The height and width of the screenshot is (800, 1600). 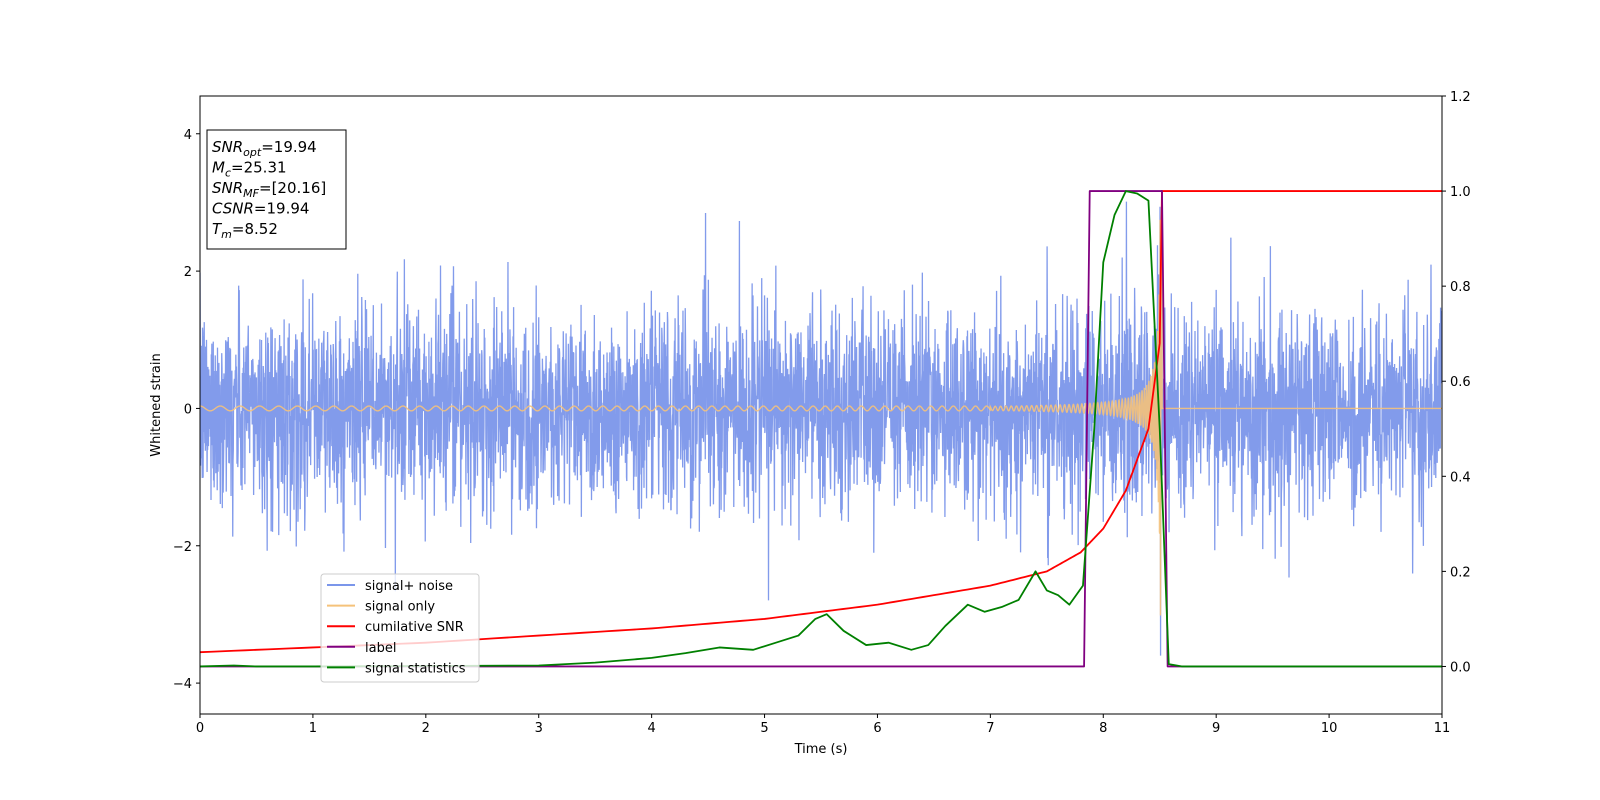 What do you see at coordinates (156, 404) in the screenshot?
I see `y-axis-label: Whitened strain` at bounding box center [156, 404].